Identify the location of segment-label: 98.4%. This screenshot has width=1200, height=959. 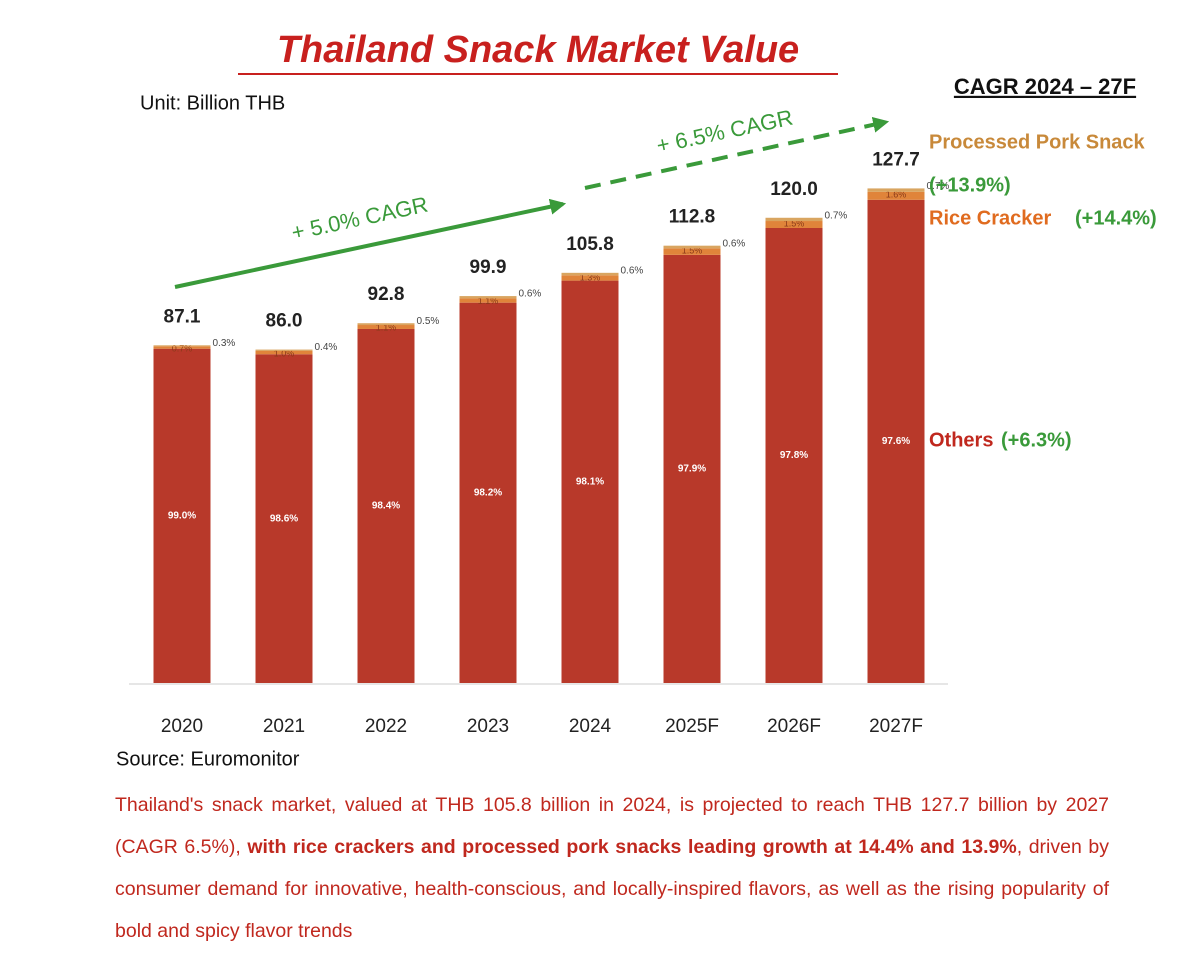
(386, 506).